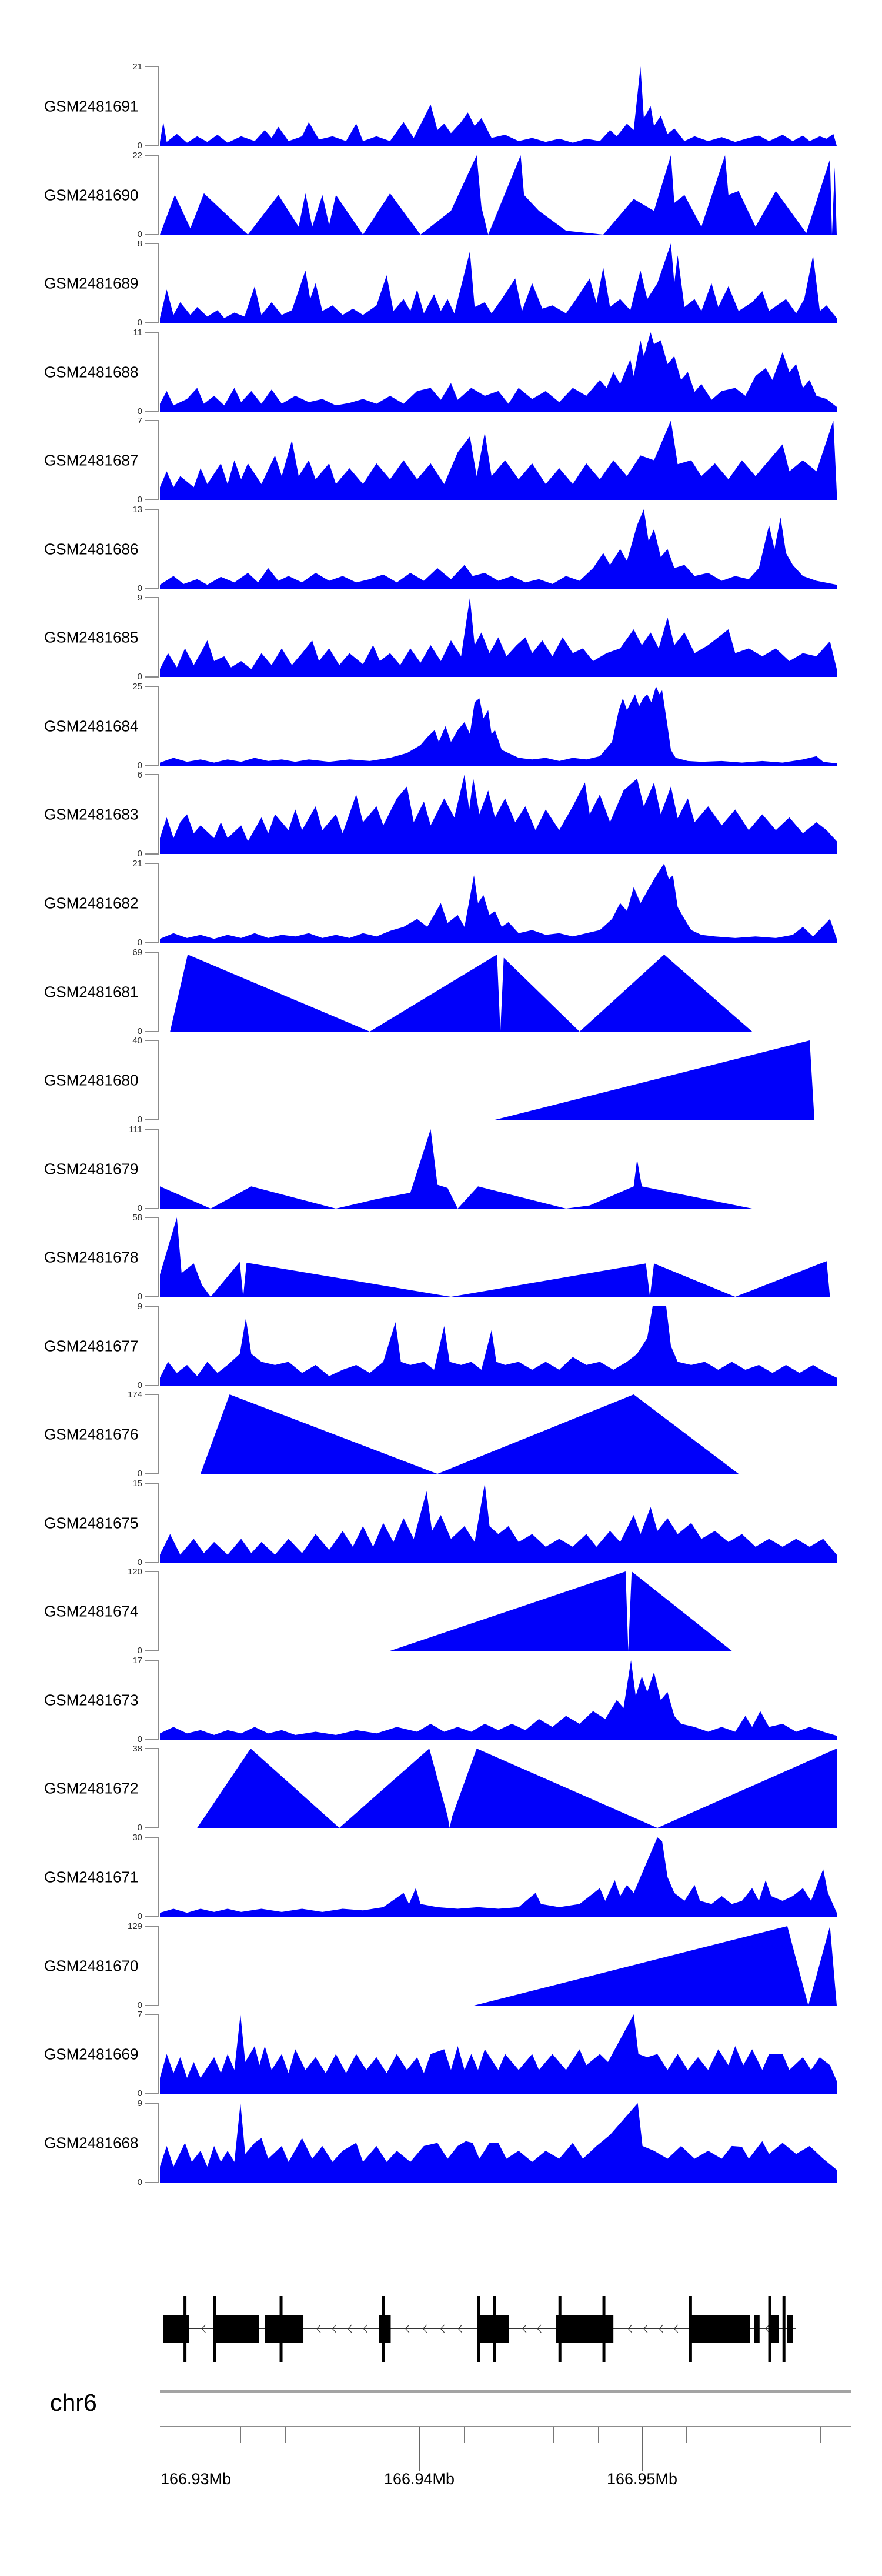 The image size is (882, 2576). I want to click on track-sample-label: GSM2481674, so click(91, 1611).